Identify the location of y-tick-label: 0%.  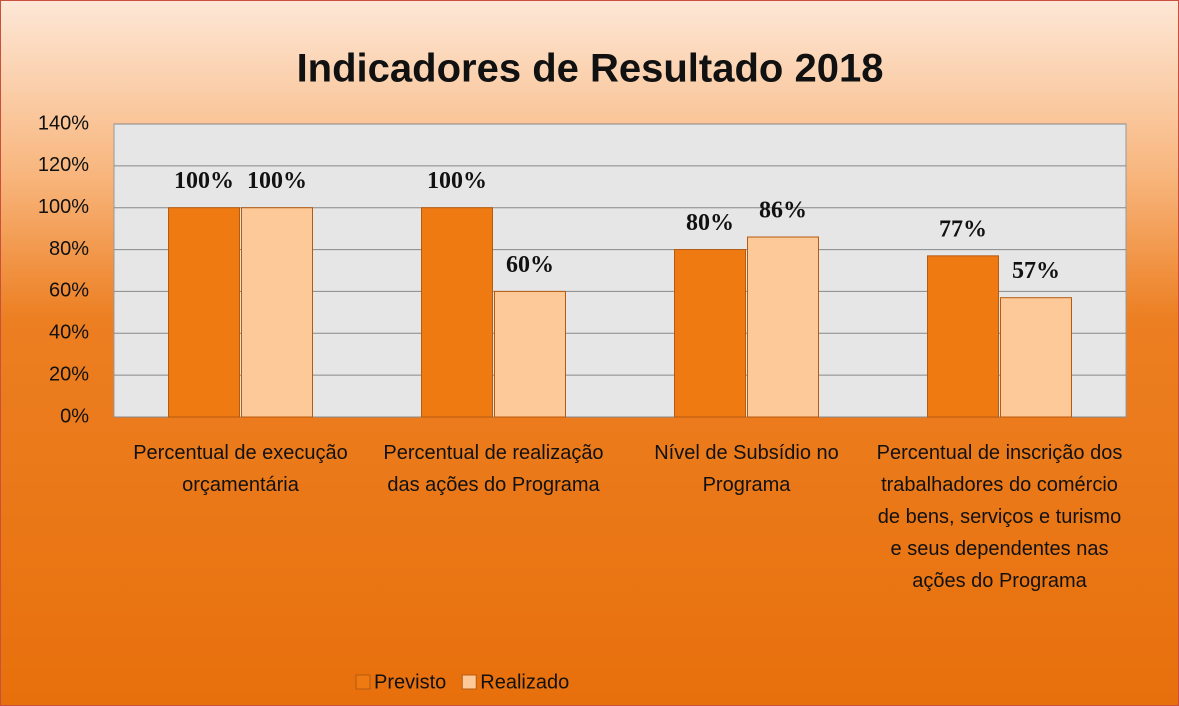
(74, 416).